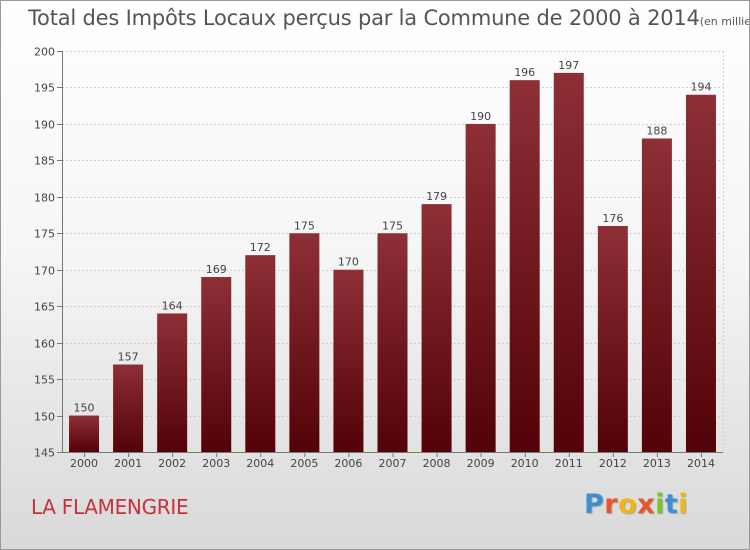  I want to click on data-label: 188, so click(656, 130).